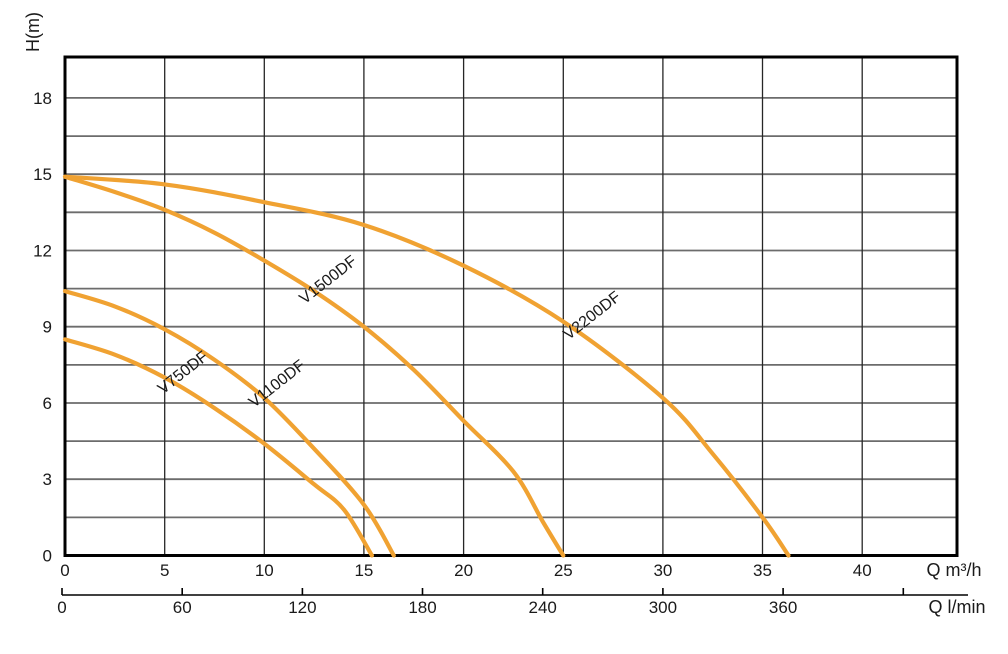  I want to click on secondary-x-tick-label: 240, so click(543, 607).